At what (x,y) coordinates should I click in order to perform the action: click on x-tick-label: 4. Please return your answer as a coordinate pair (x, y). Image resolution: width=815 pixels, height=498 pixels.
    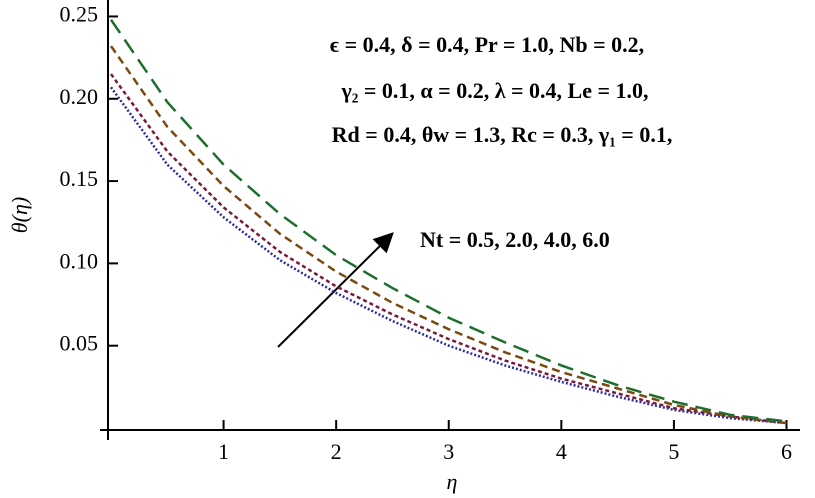
    Looking at the image, I should click on (561, 451).